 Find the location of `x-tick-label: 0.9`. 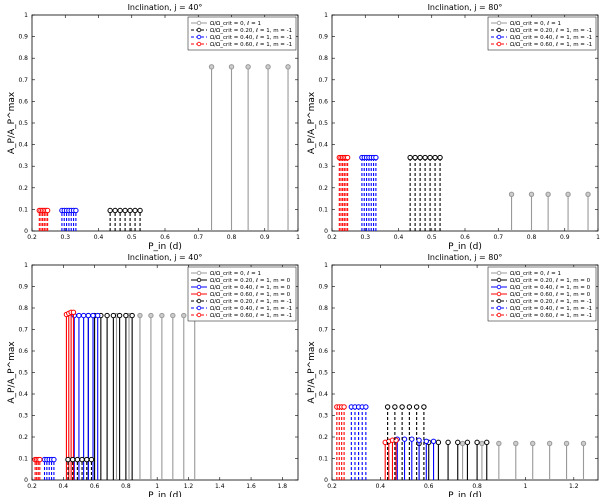

x-tick-label: 0.9 is located at coordinates (565, 237).